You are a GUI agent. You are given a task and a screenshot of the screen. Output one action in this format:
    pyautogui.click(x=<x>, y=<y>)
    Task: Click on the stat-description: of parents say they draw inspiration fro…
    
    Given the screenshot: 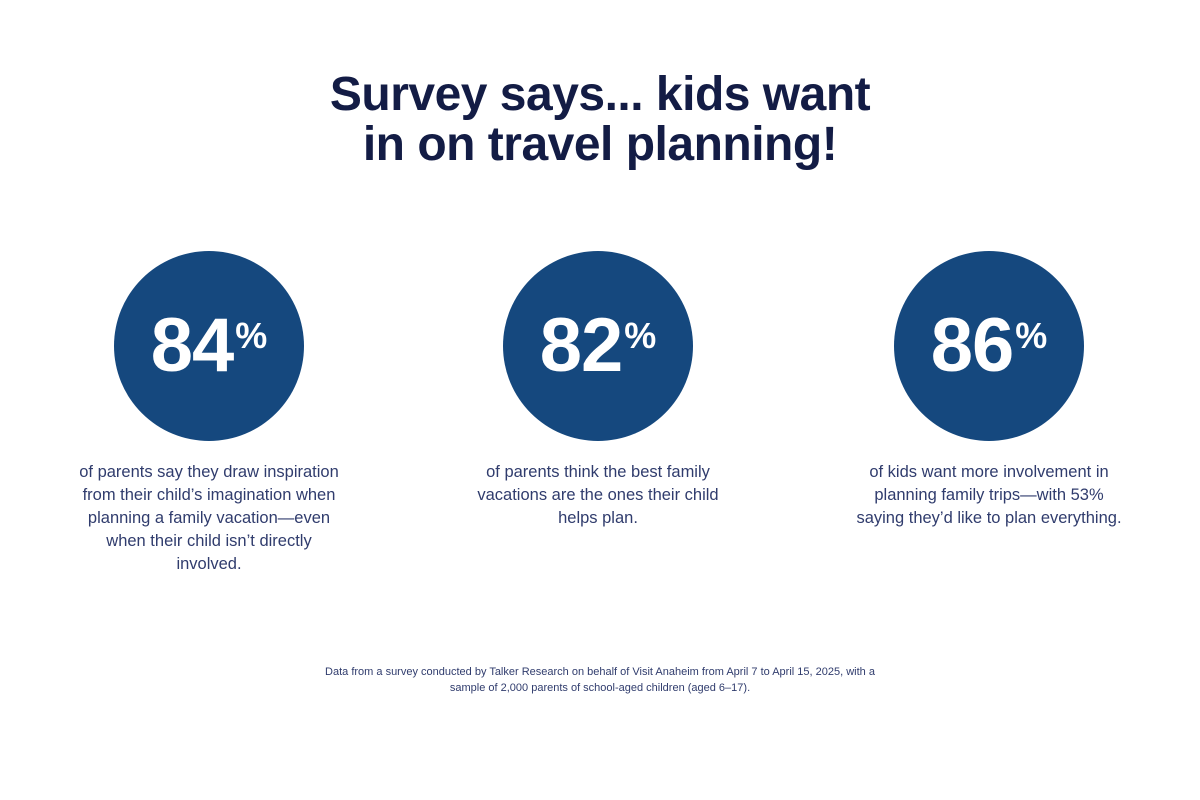 What is the action you would take?
    pyautogui.click(x=209, y=518)
    